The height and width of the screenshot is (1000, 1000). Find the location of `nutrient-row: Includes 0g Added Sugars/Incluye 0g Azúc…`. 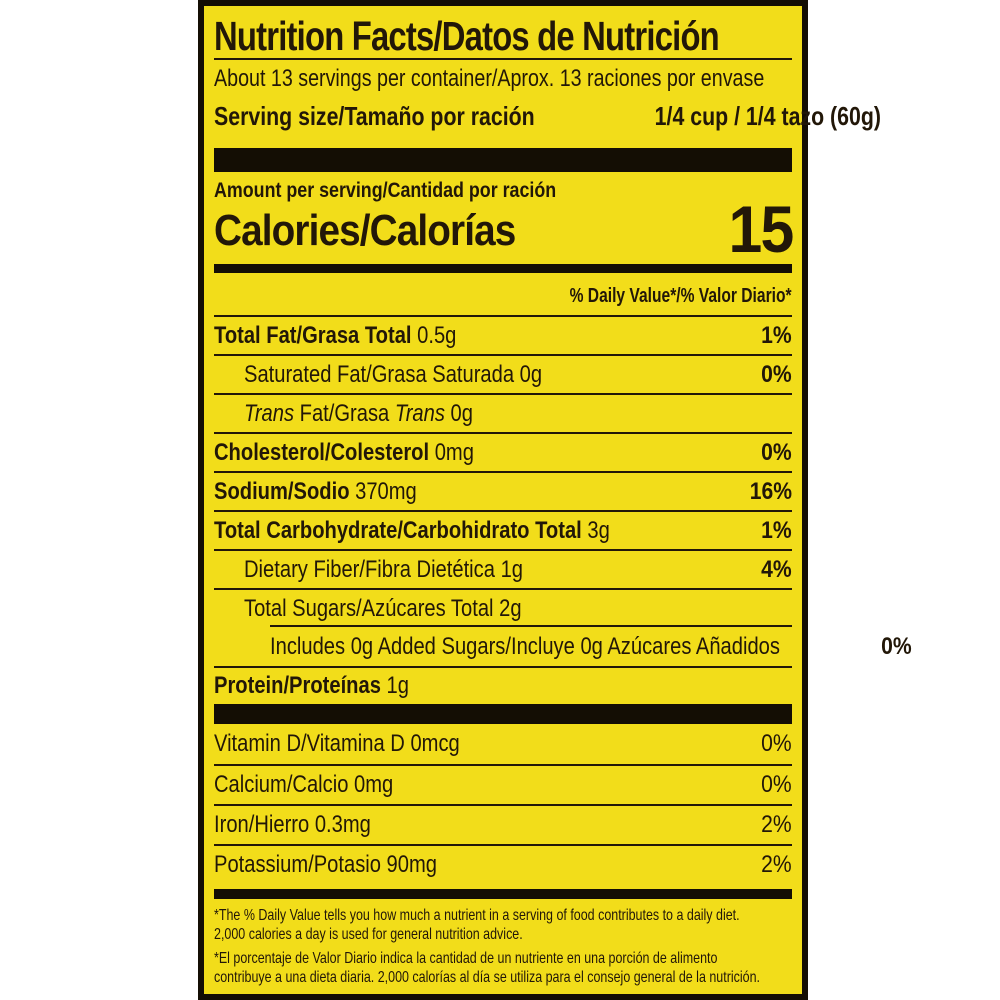

nutrient-row: Includes 0g Added Sugars/Incluye 0g Azúc… is located at coordinates (563, 645).